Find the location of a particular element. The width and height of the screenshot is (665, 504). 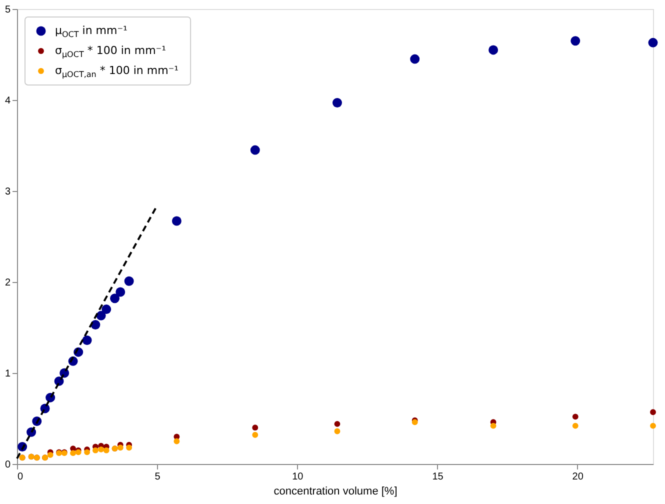

y-tick-label: 3 is located at coordinates (7, 192).